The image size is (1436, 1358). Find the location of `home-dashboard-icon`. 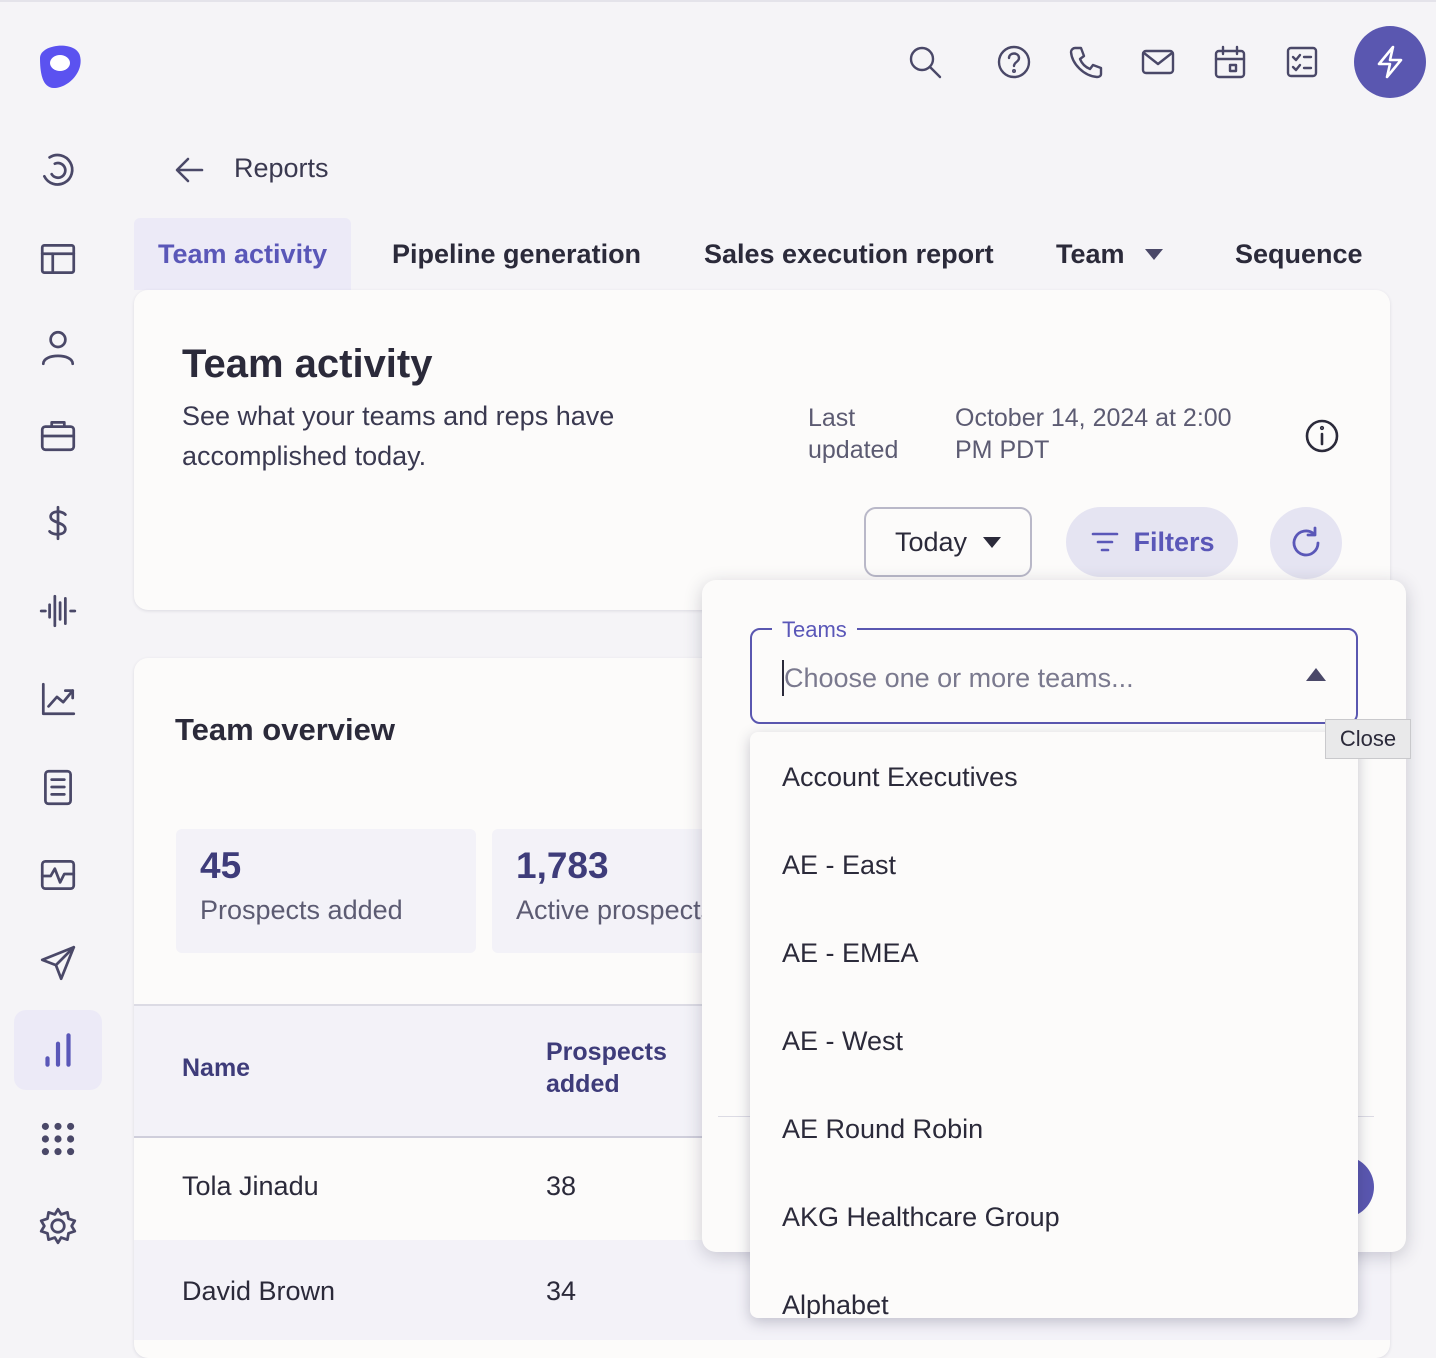

home-dashboard-icon is located at coordinates (58, 170).